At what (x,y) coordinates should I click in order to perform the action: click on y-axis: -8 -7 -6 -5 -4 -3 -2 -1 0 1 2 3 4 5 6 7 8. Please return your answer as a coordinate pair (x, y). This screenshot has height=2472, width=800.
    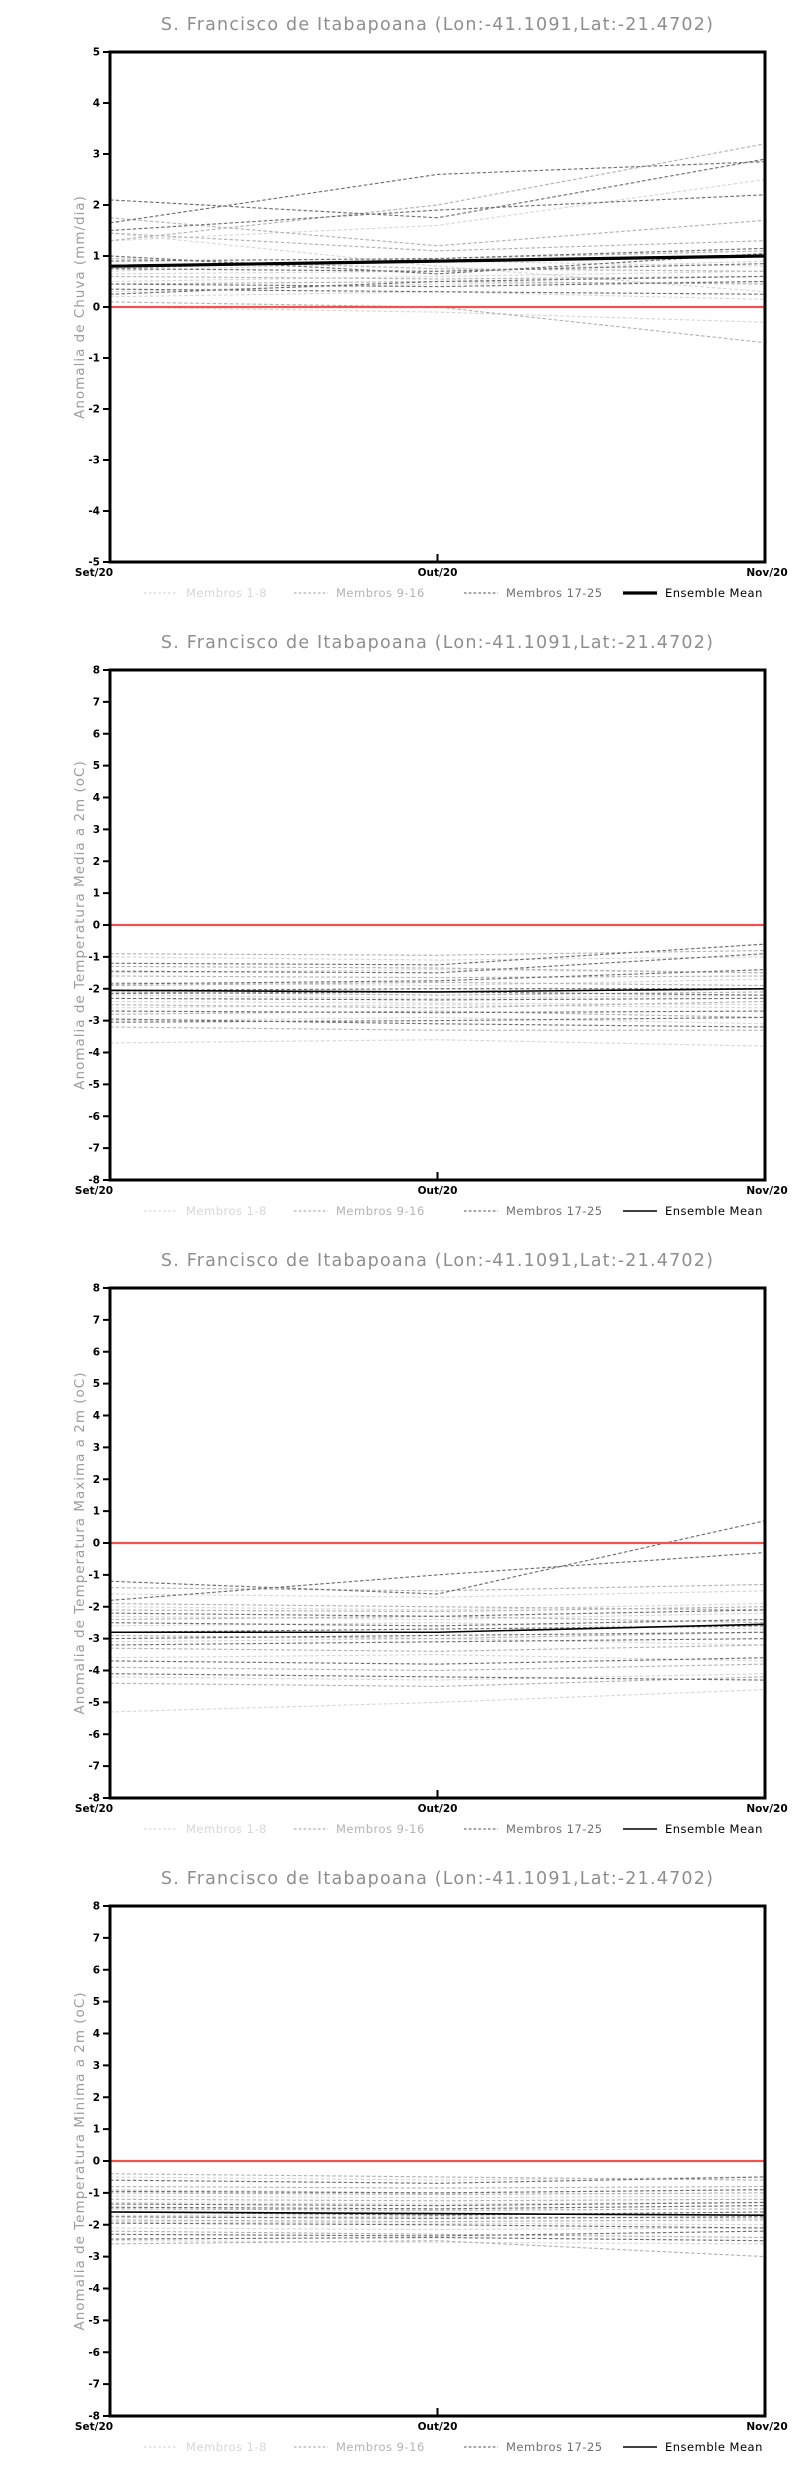
    Looking at the image, I should click on (98, 926).